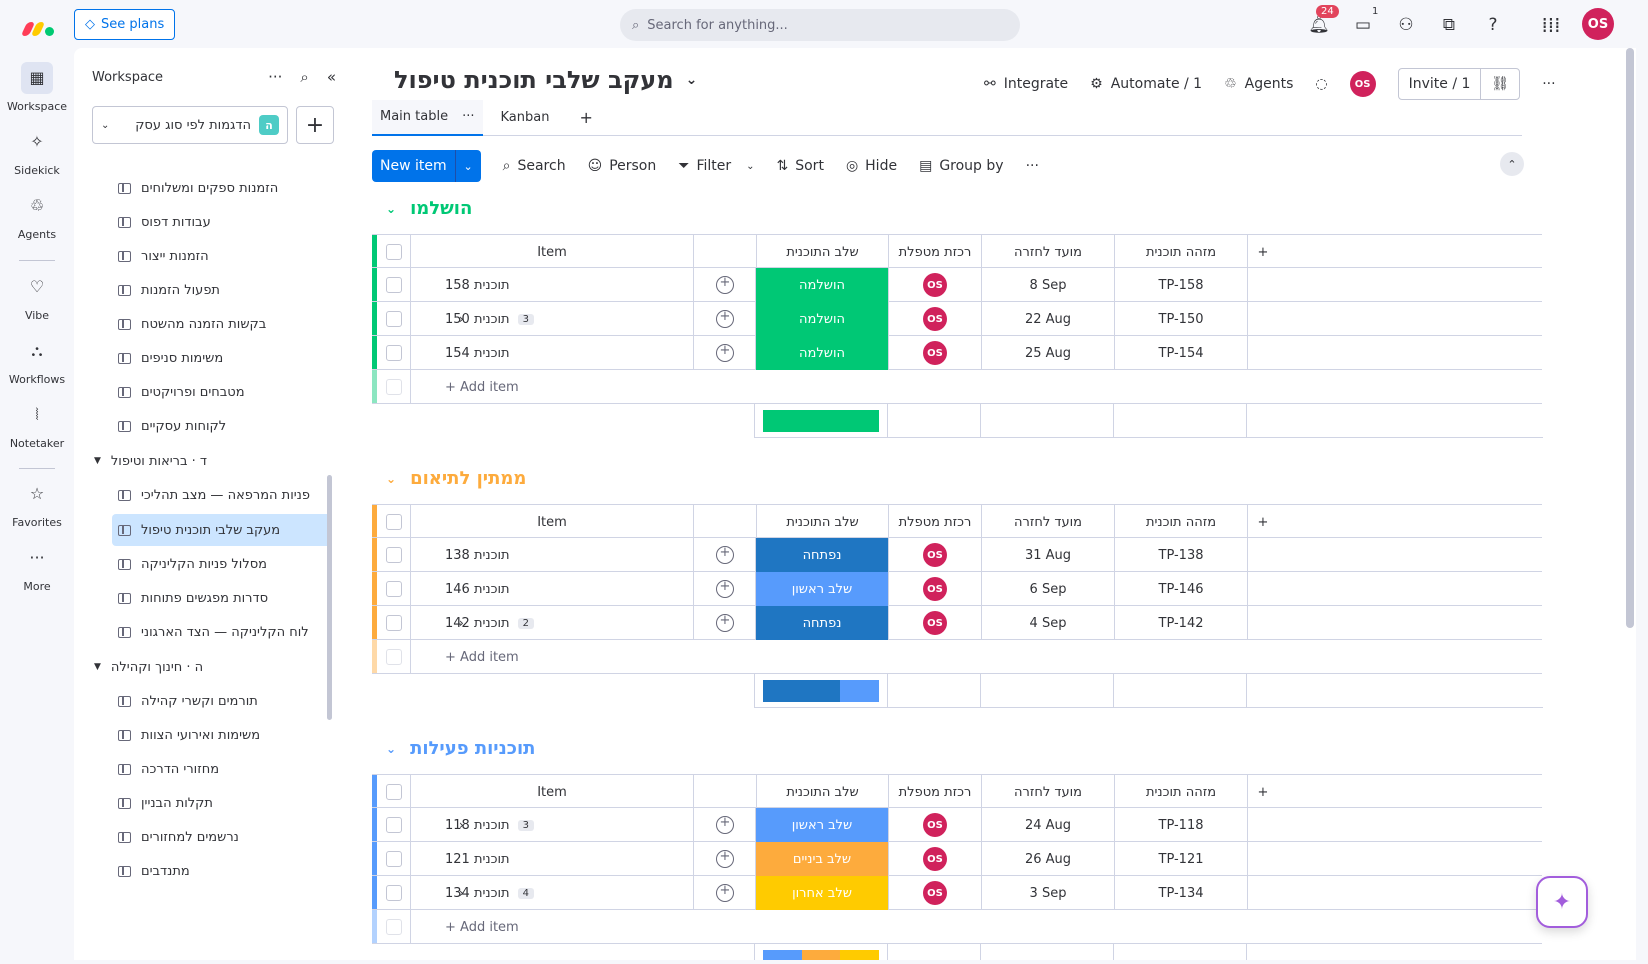 This screenshot has width=1648, height=964. What do you see at coordinates (1319, 25) in the screenshot?
I see `bell-icon: 🔔︎` at bounding box center [1319, 25].